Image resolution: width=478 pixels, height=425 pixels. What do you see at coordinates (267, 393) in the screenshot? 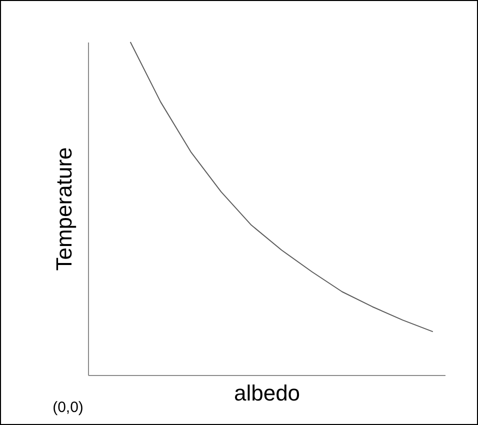
I see `x-axis-title: albedo` at bounding box center [267, 393].